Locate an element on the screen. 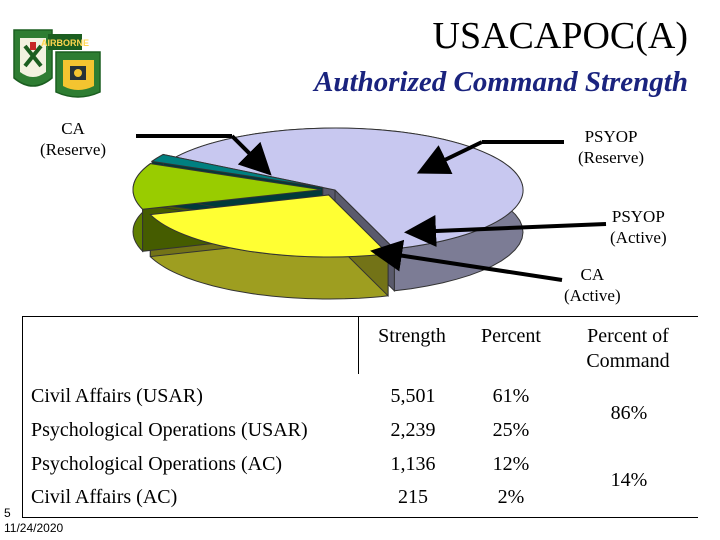  page-subtitle: Authorized Command Strength is located at coordinates (501, 82).